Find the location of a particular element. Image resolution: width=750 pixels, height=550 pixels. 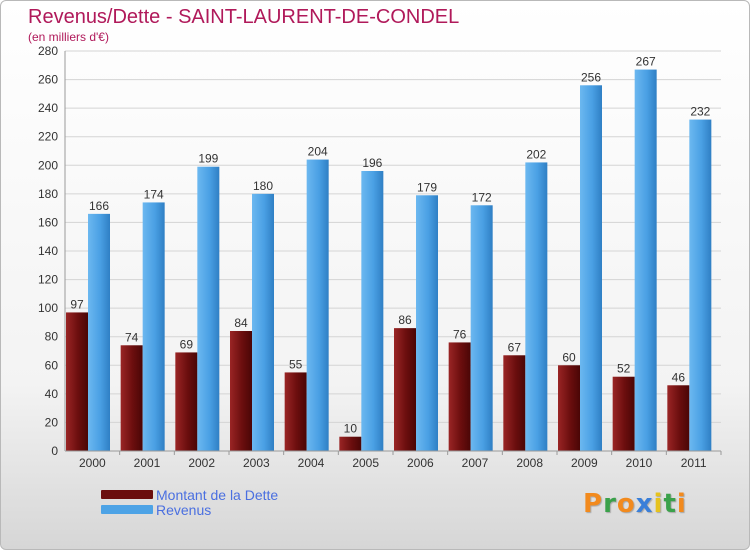

y-tick-label: 160 is located at coordinates (48, 222).